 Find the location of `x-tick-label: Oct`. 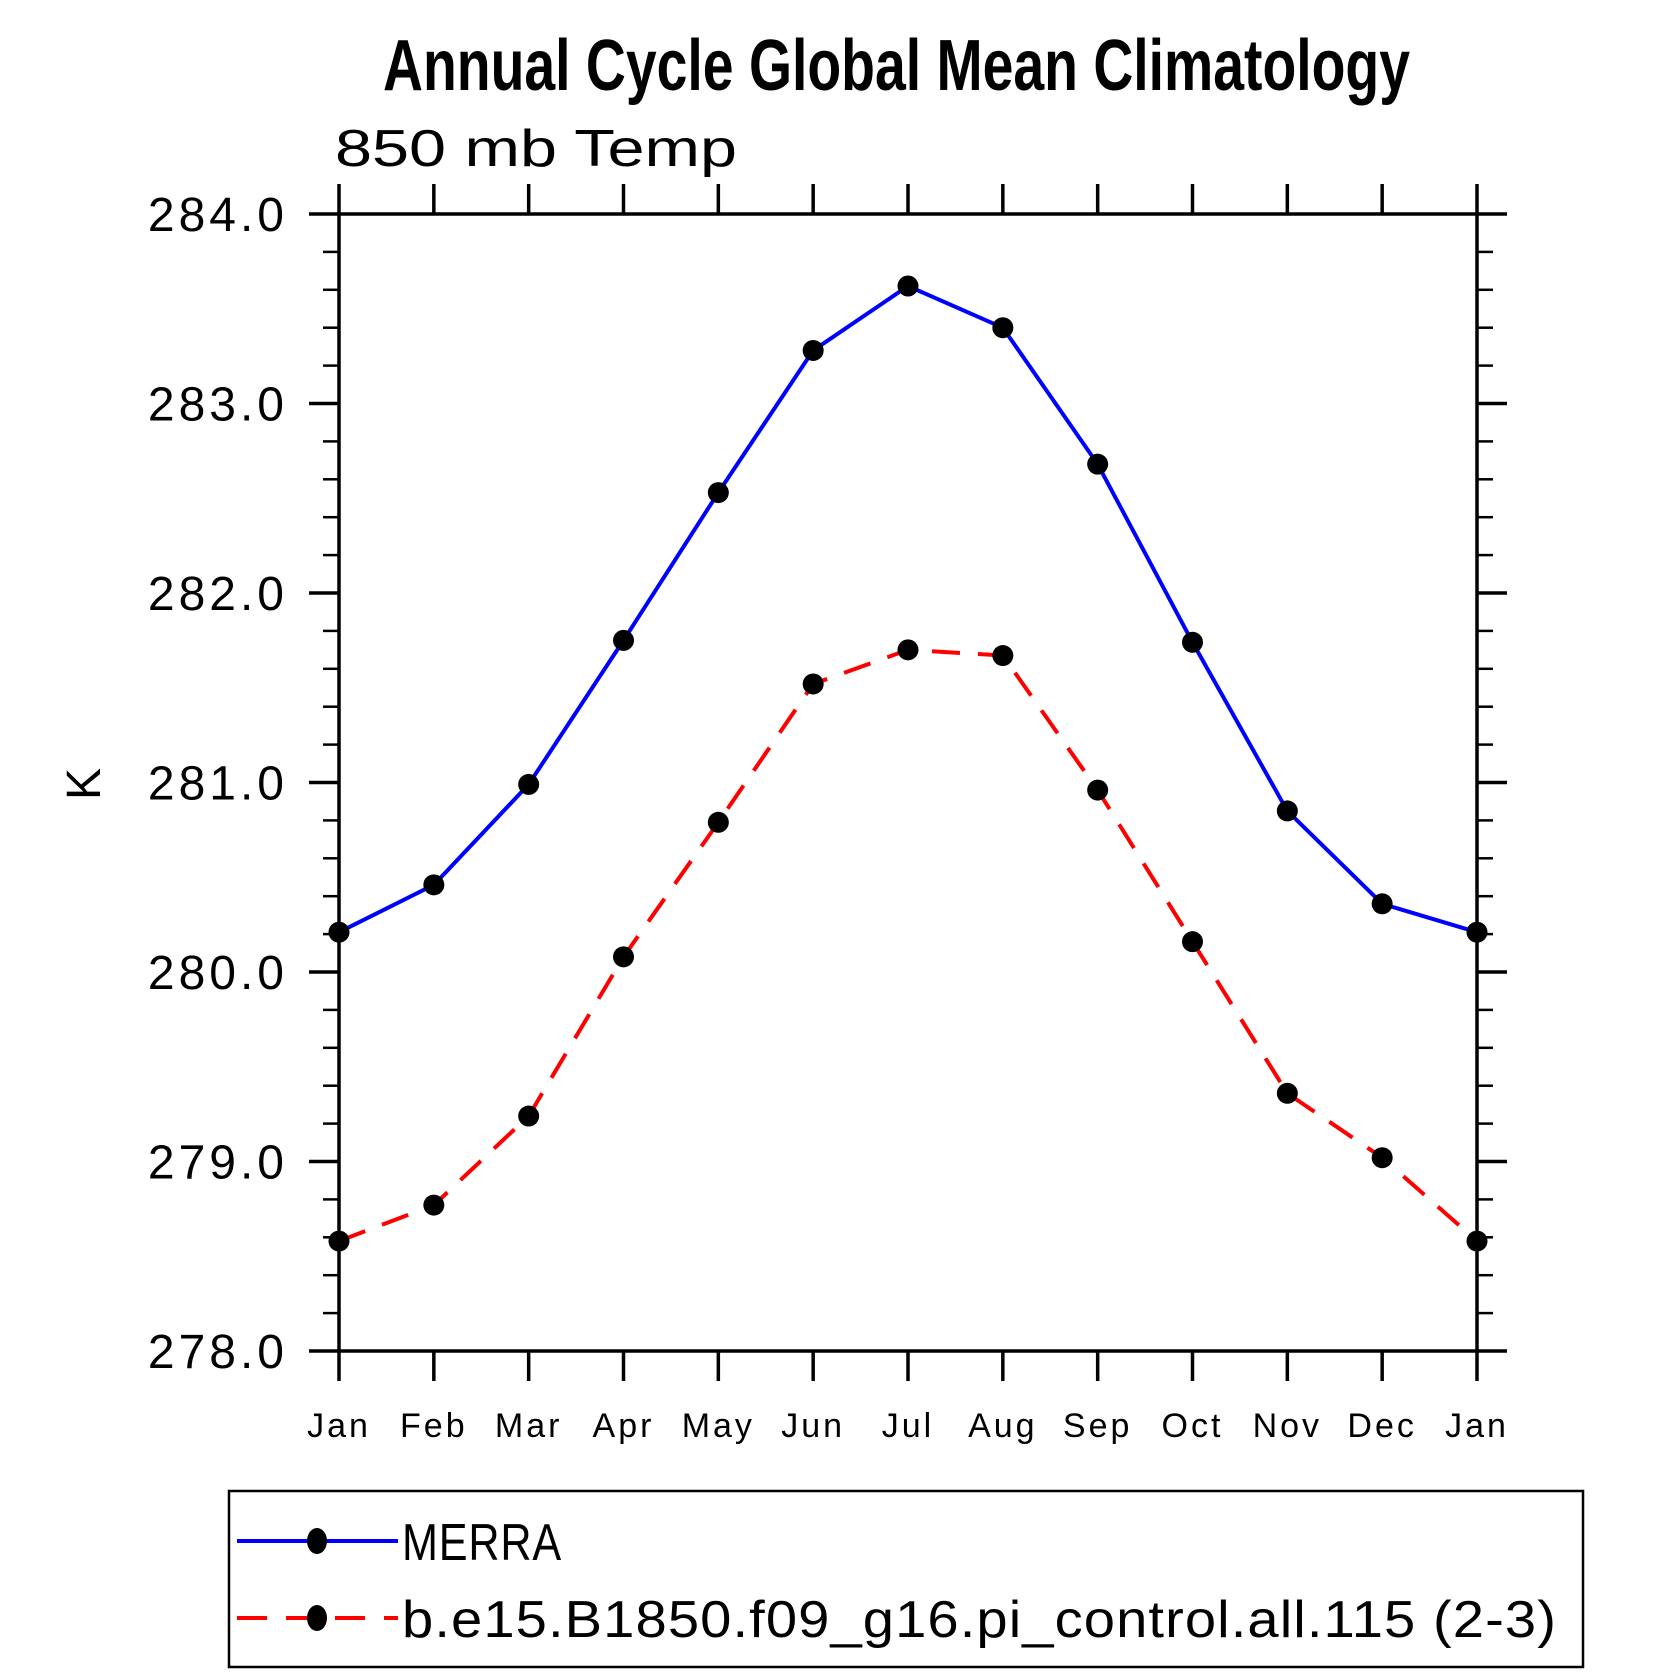

x-tick-label: Oct is located at coordinates (1193, 1426).